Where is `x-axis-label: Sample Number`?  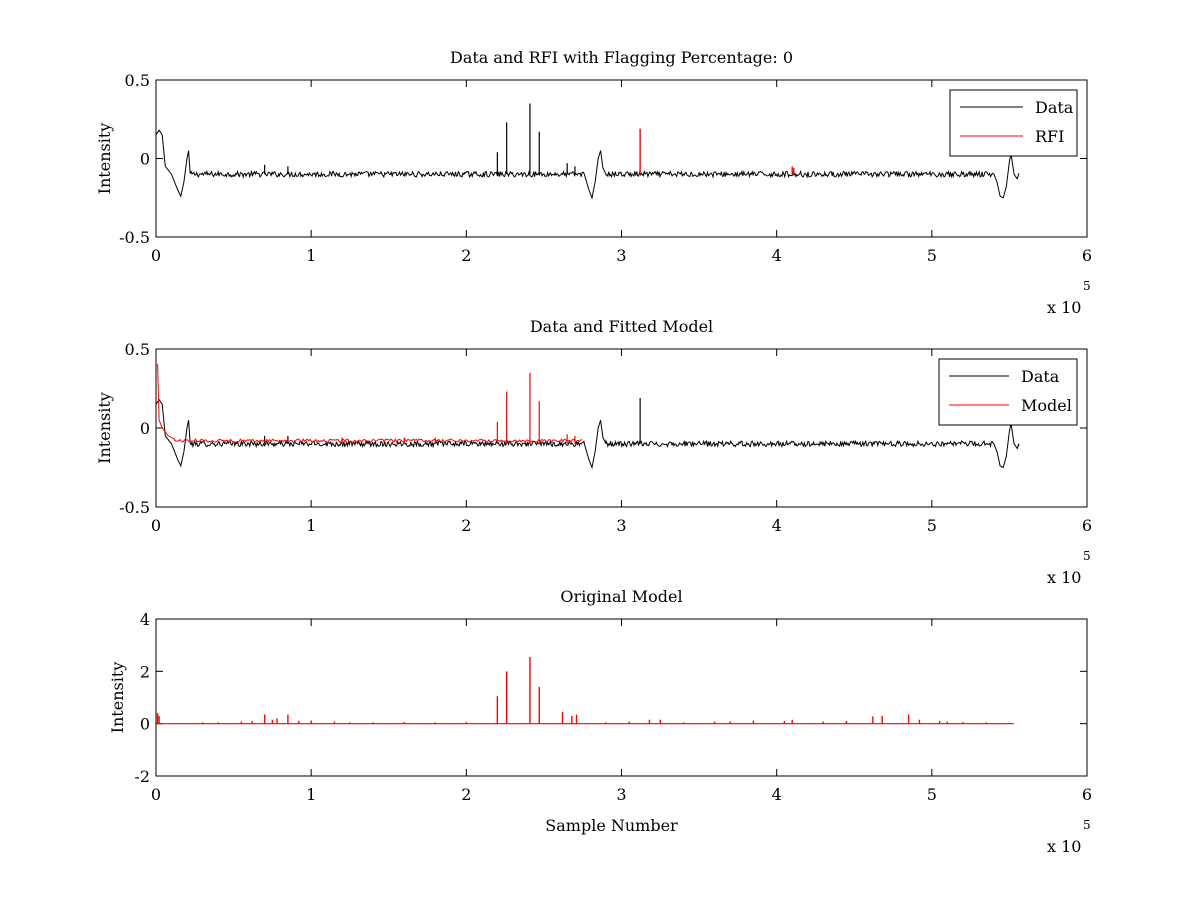 x-axis-label: Sample Number is located at coordinates (611, 825).